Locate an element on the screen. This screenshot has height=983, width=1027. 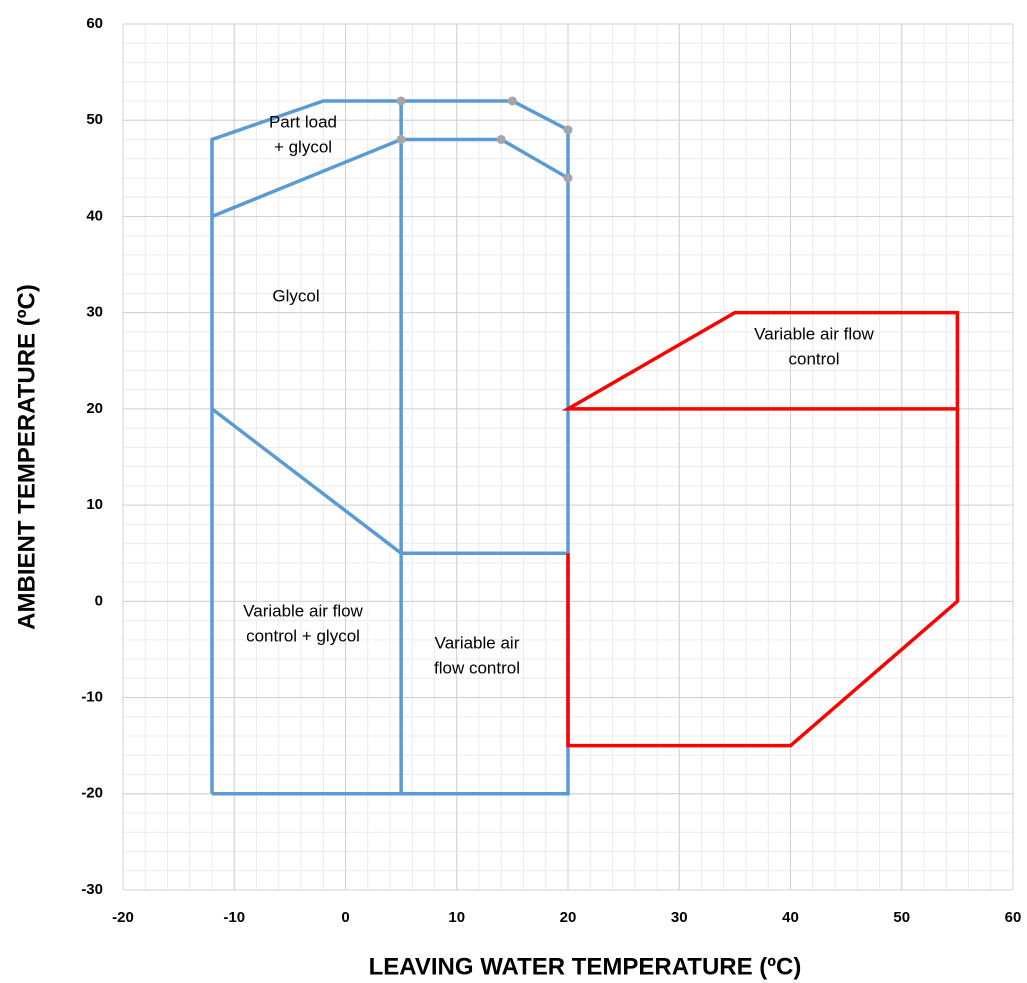
y-tick-label: 40 is located at coordinates (94, 215).